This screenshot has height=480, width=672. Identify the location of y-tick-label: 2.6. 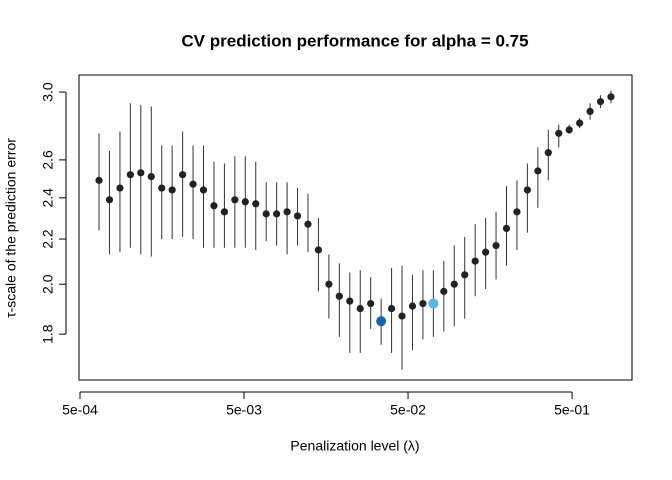
(48, 160).